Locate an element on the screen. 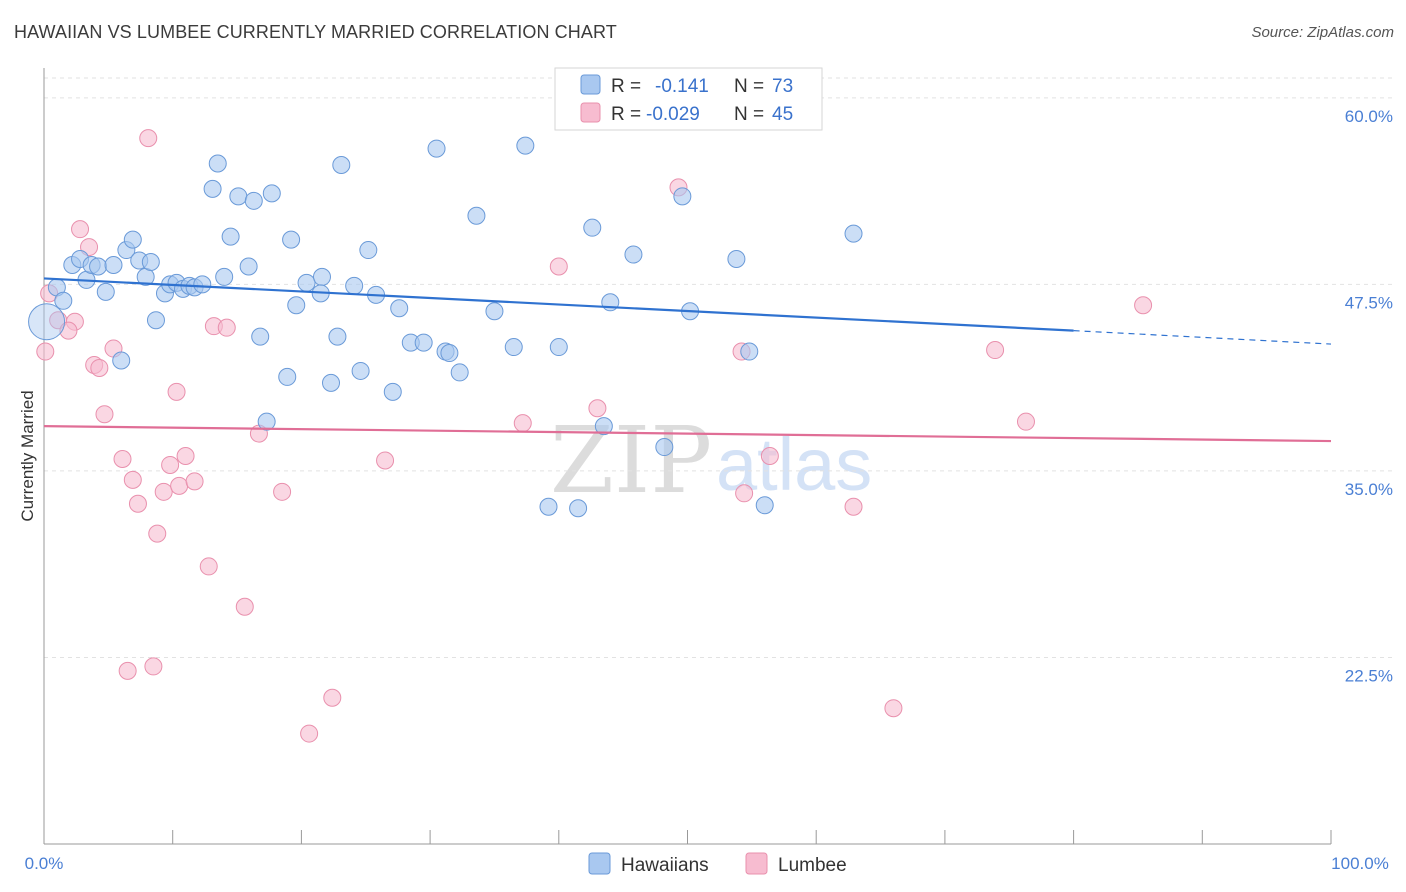 The image size is (1406, 892). series-legend-label-lumbee: Lumbee is located at coordinates (812, 865).